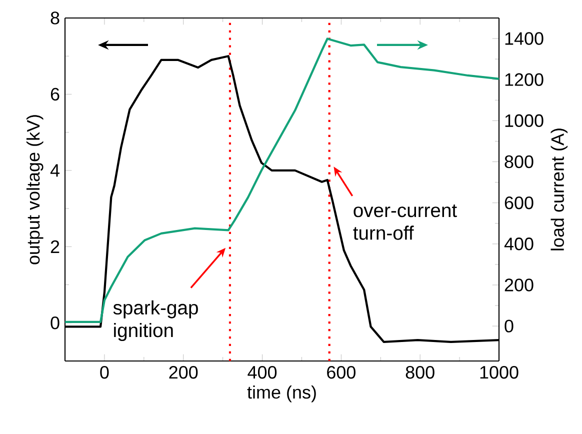 The width and height of the screenshot is (582, 434). I want to click on y2-tick-label: 200, so click(519, 285).